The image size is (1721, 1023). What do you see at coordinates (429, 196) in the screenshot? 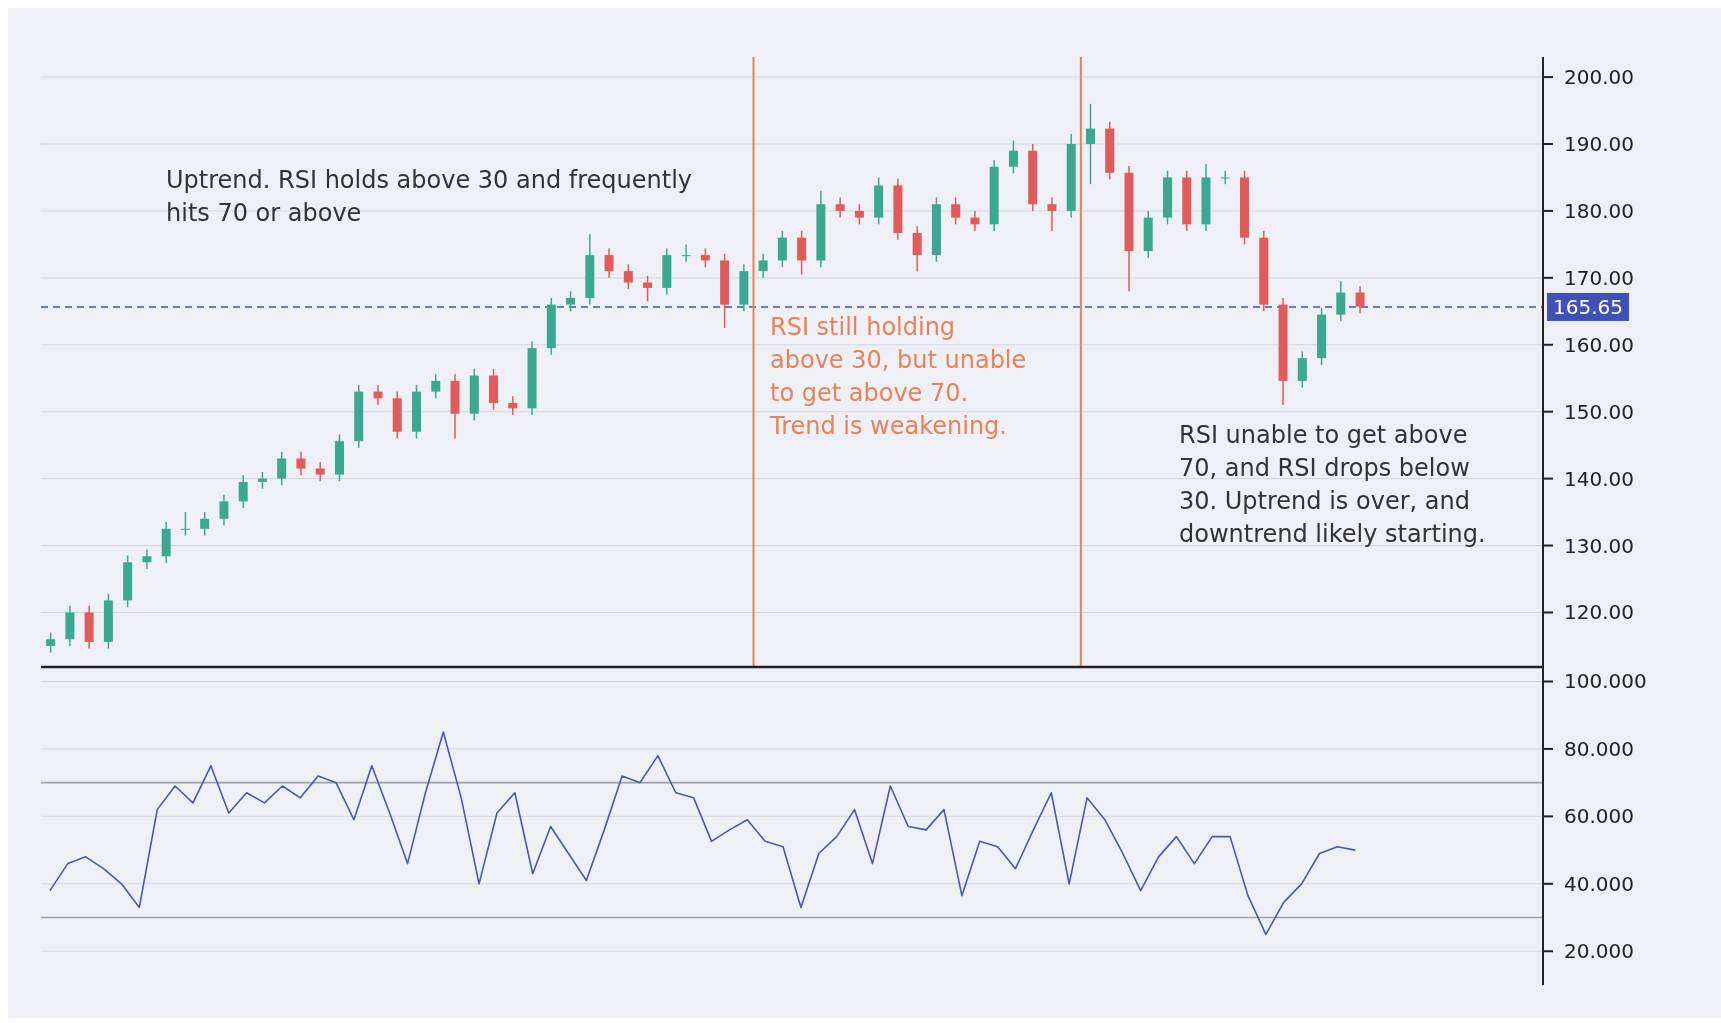
I see `annotation: Uptrend. RSI holds above 30 and frequently hits 70 or above` at bounding box center [429, 196].